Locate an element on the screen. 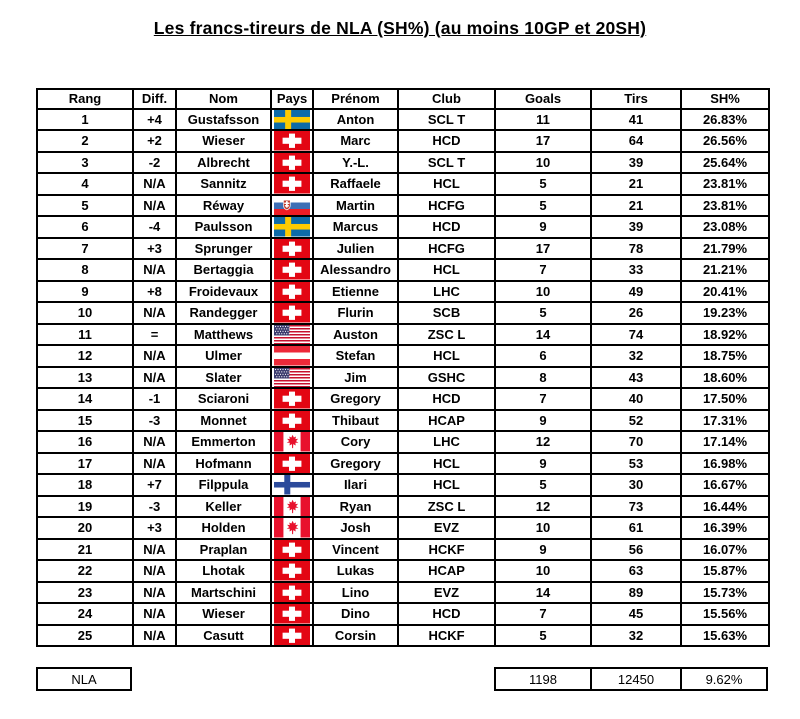 Image resolution: width=800 pixels, height=719 pixels. table-row: 13 N/A Slater Jim GSHC 8 43 18.60% is located at coordinates (403, 377).